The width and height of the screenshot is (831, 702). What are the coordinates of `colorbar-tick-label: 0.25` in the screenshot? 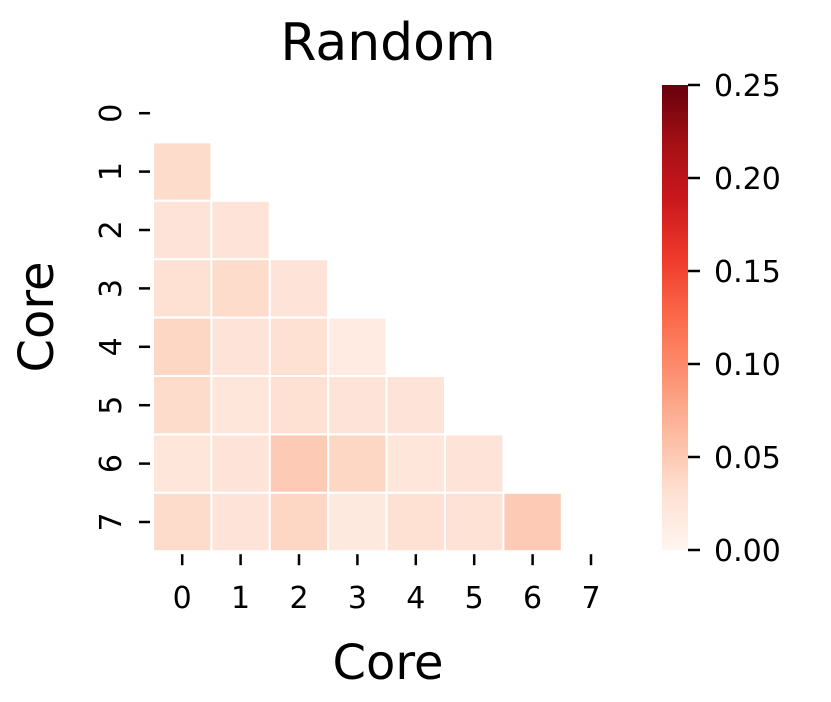 It's located at (747, 86).